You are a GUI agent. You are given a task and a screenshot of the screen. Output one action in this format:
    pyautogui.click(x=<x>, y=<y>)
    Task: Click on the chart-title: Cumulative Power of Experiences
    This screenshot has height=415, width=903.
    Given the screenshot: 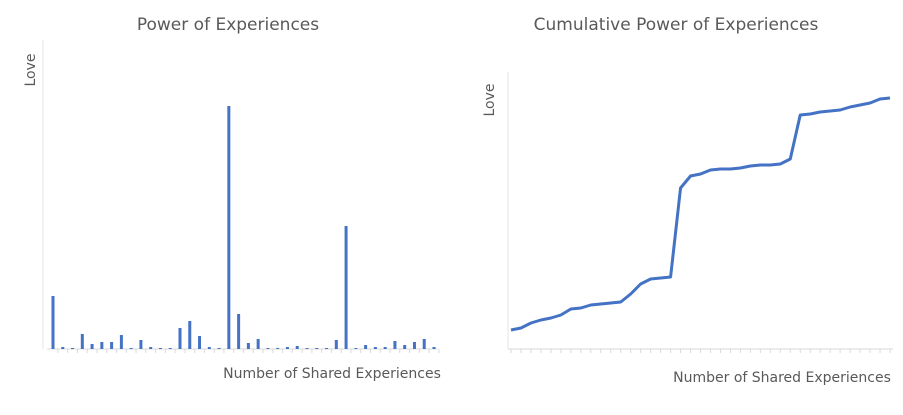 What is the action you would take?
    pyautogui.click(x=676, y=25)
    